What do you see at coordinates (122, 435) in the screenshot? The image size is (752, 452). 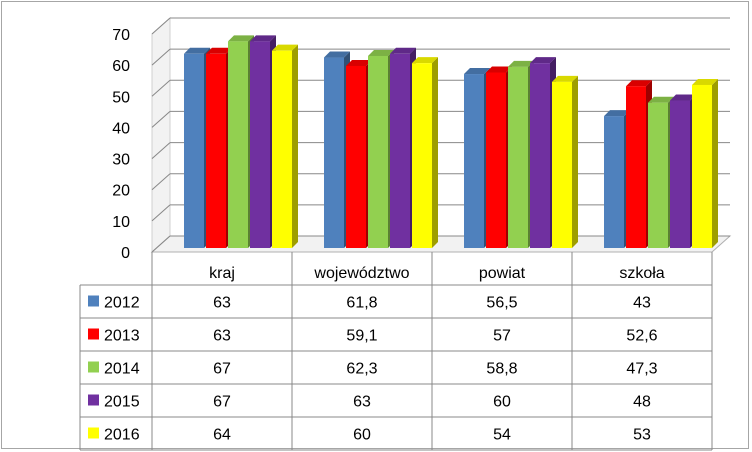 I see `legend-label: 2016` at bounding box center [122, 435].